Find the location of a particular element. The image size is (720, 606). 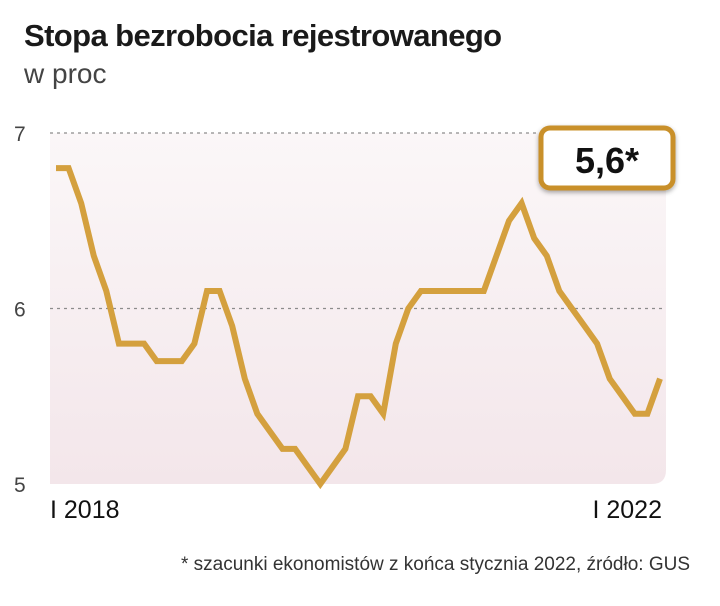

chart-title: Stopa bezrobocia rejestrowanego is located at coordinates (263, 35).